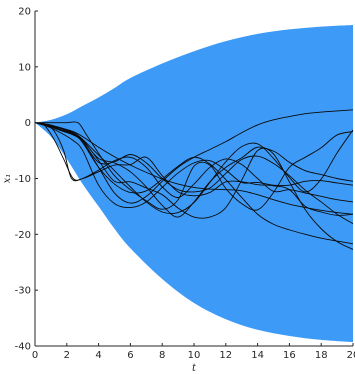 Image resolution: width=355 pixels, height=374 pixels. Describe the element at coordinates (289, 355) in the screenshot. I see `x-tick-label: 16` at that location.